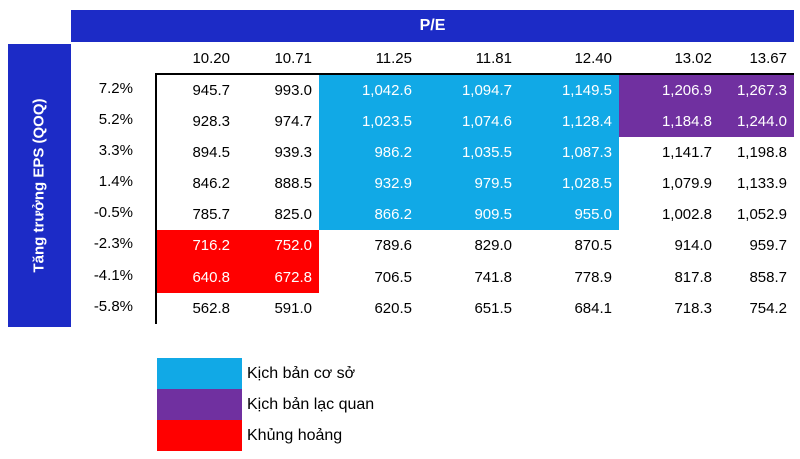  I want to click on table-cell: 914.0, so click(669, 246).